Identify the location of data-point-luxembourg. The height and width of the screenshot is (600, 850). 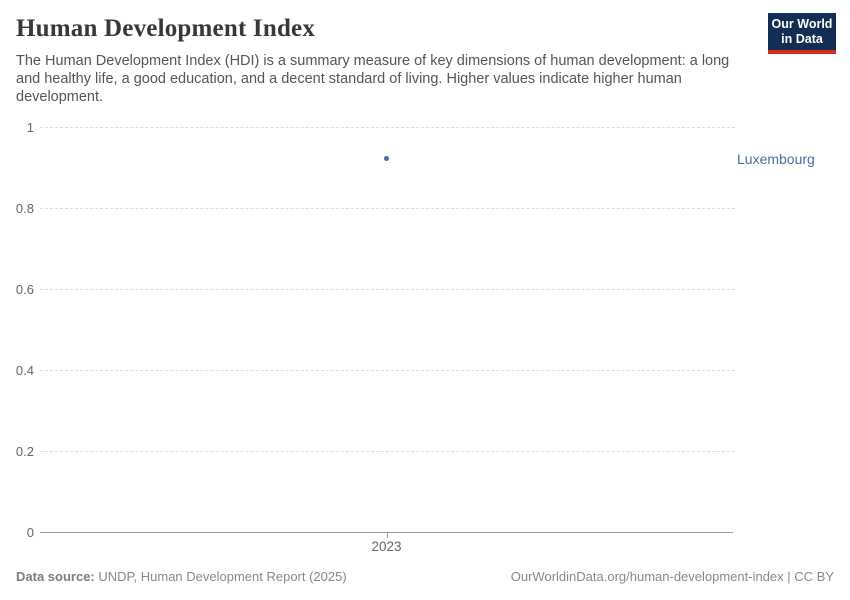
(386, 159).